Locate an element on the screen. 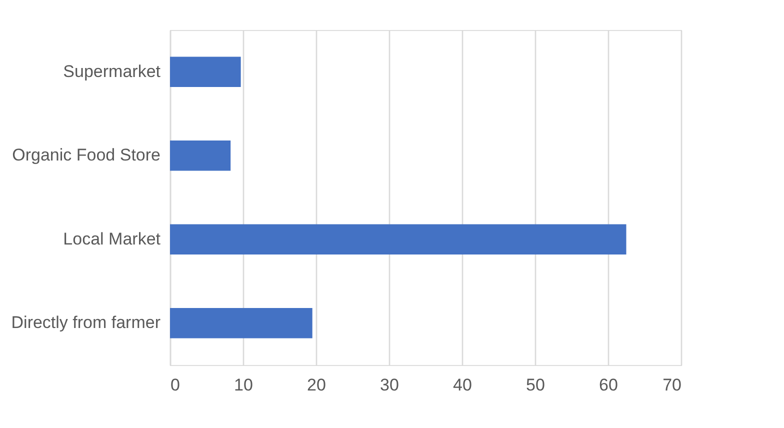  x-tick-label: 50 is located at coordinates (535, 385).